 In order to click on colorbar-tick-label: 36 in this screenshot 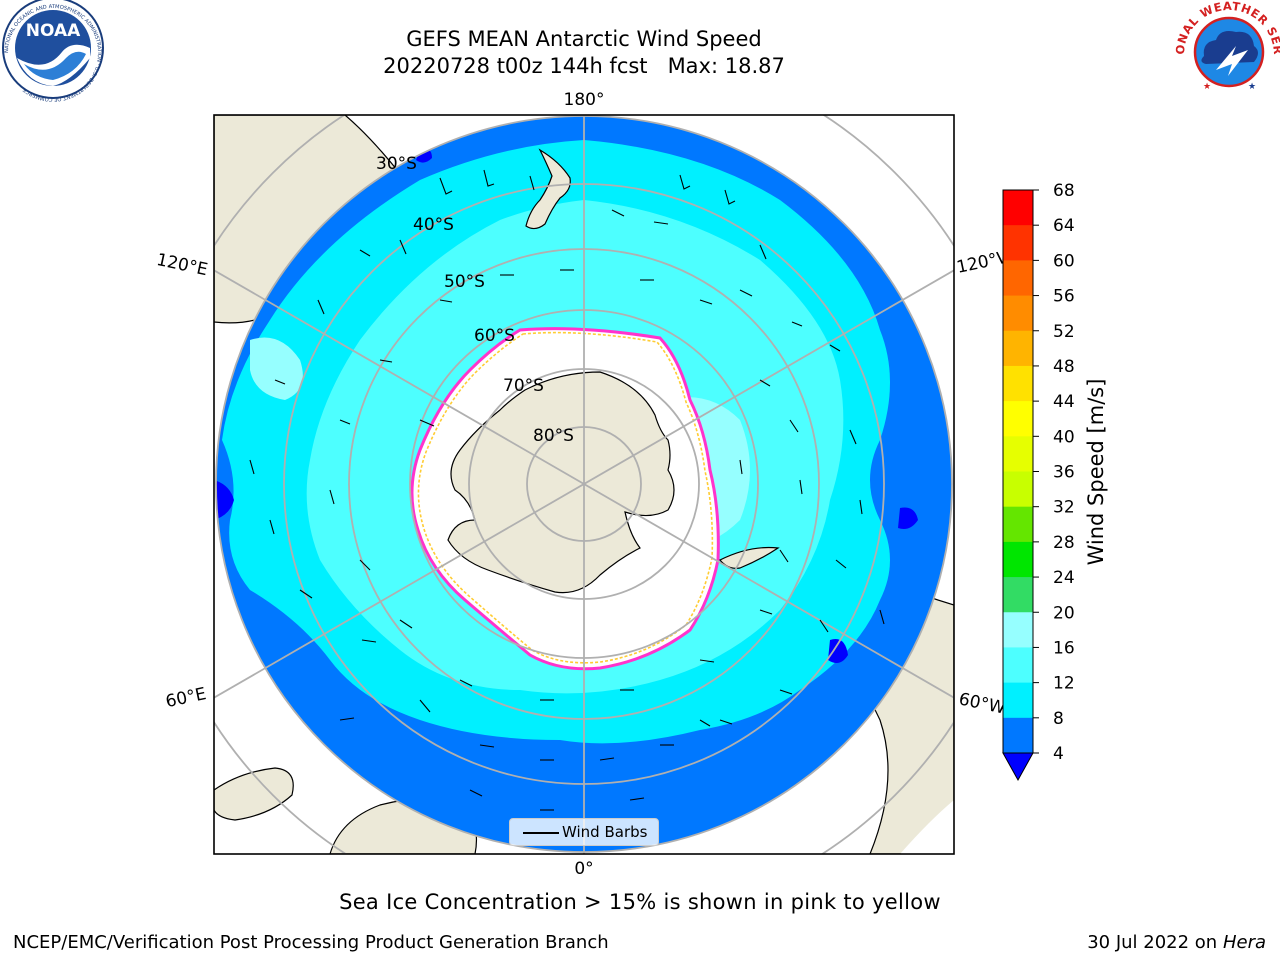, I will do `click(1064, 473)`.